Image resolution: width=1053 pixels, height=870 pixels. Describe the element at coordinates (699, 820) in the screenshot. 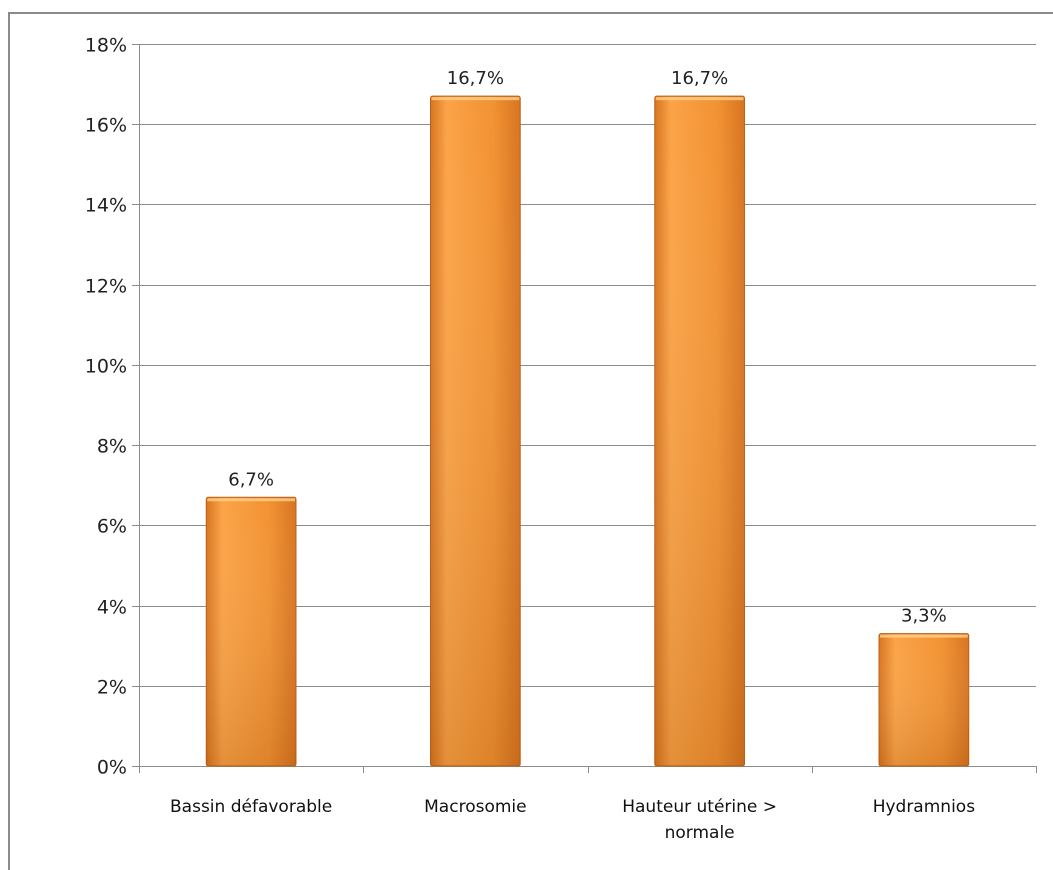

I see `x-category-label: Hauteur utérine > normale` at that location.